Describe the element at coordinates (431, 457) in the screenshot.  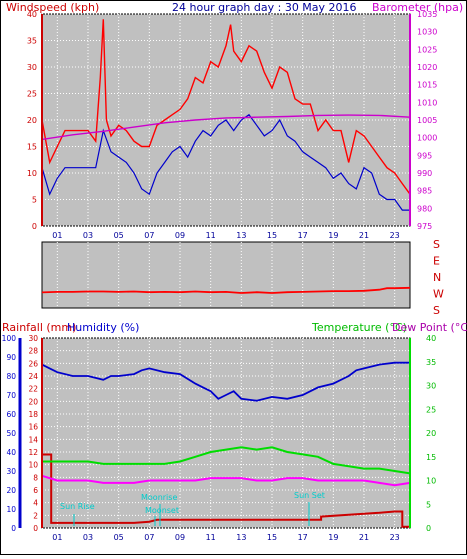
I see `temperature-y-tick-3: 15` at that location.